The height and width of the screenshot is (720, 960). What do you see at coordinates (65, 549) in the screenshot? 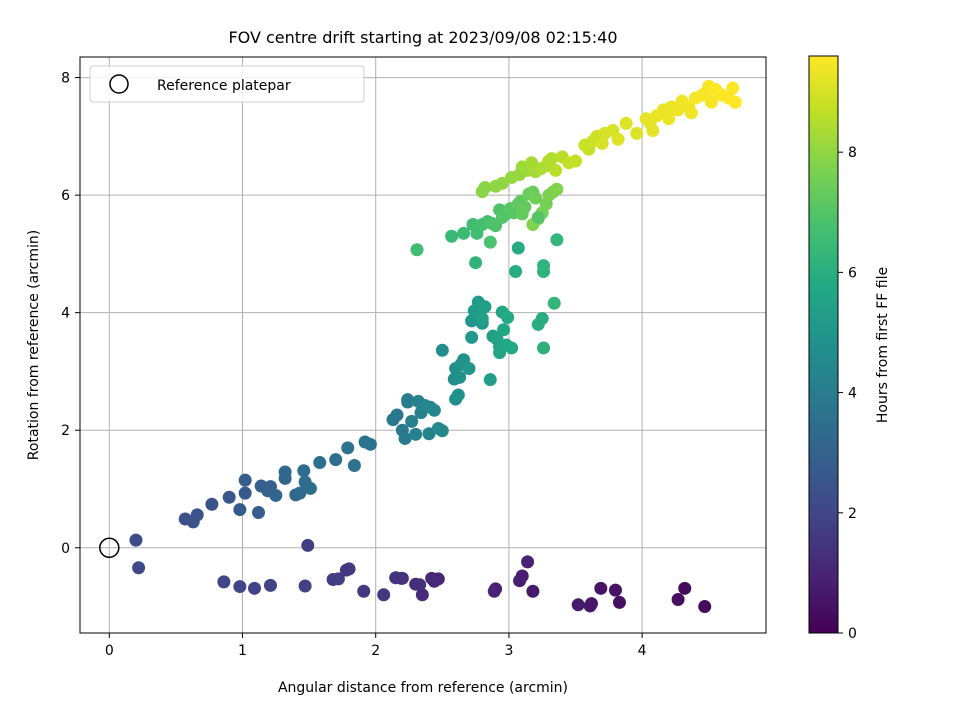
I see `y-tick-label: 0` at bounding box center [65, 549].